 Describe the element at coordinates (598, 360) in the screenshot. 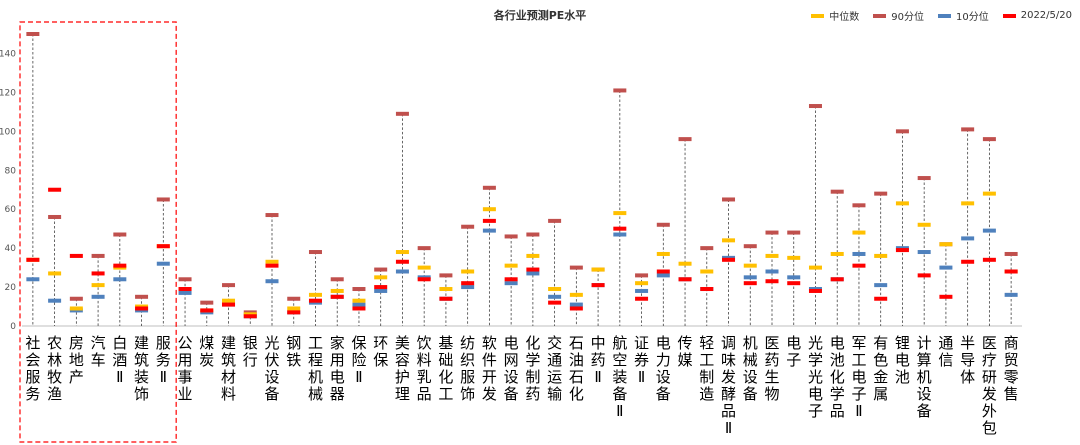

I see `category-label: 中药 Ⅱ` at that location.